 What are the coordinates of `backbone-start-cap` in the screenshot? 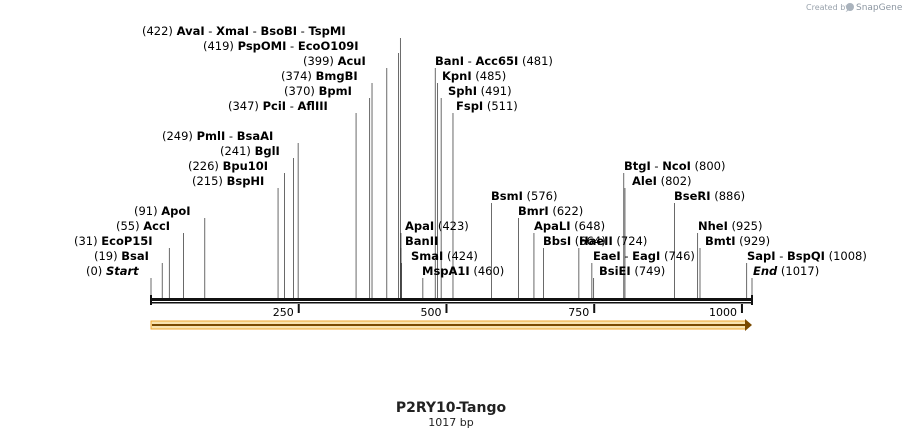 It's located at (151, 300).